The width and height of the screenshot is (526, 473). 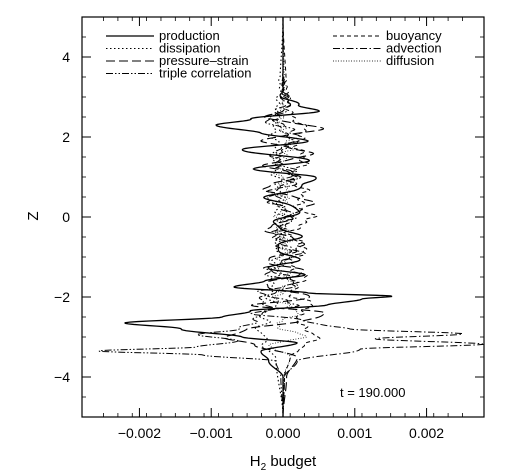 What do you see at coordinates (255, 461) in the screenshot?
I see `x-axis-label-main: H` at bounding box center [255, 461].